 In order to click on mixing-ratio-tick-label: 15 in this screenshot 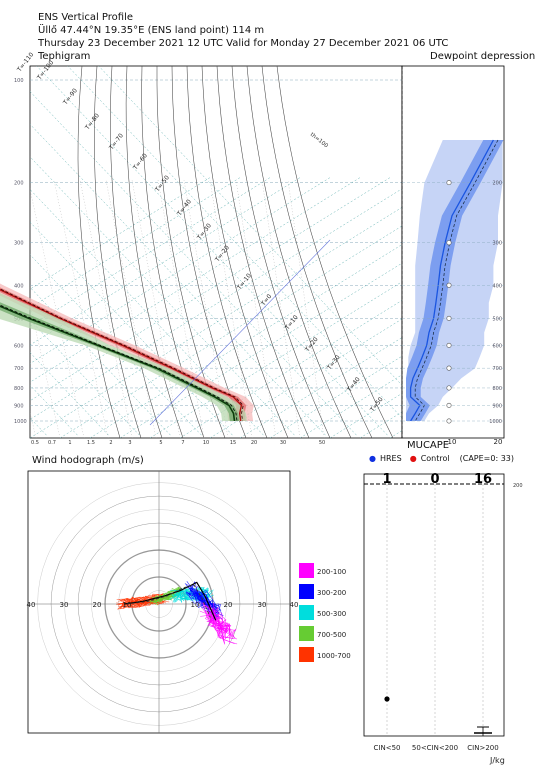, I will do `click(233, 443)`.